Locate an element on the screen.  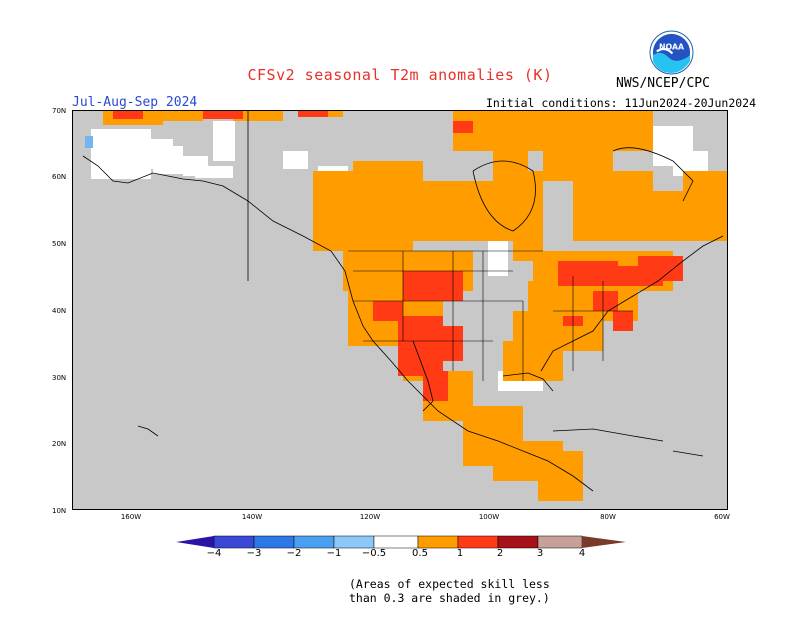
lat-label-40n: 40N is located at coordinates (59, 311).